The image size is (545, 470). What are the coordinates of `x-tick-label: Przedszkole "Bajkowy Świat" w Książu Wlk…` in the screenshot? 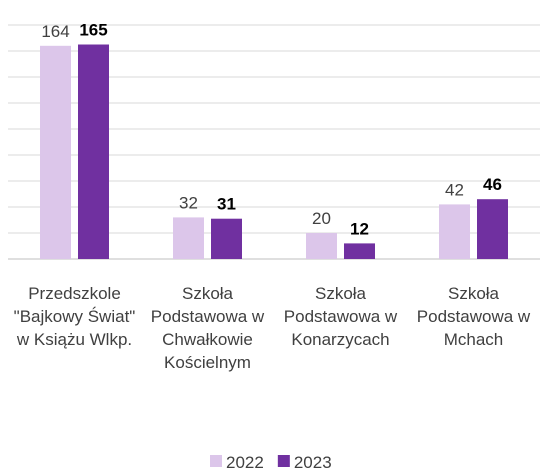 It's located at (74, 316).